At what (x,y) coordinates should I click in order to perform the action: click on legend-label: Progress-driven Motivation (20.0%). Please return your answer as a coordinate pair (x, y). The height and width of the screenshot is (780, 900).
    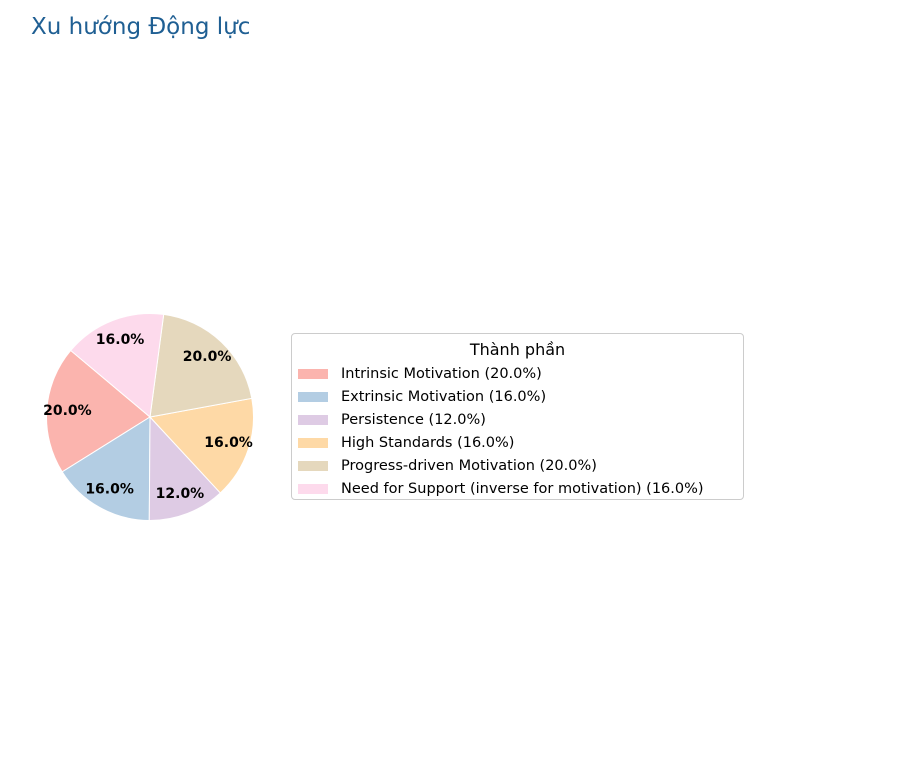
    Looking at the image, I should click on (469, 465).